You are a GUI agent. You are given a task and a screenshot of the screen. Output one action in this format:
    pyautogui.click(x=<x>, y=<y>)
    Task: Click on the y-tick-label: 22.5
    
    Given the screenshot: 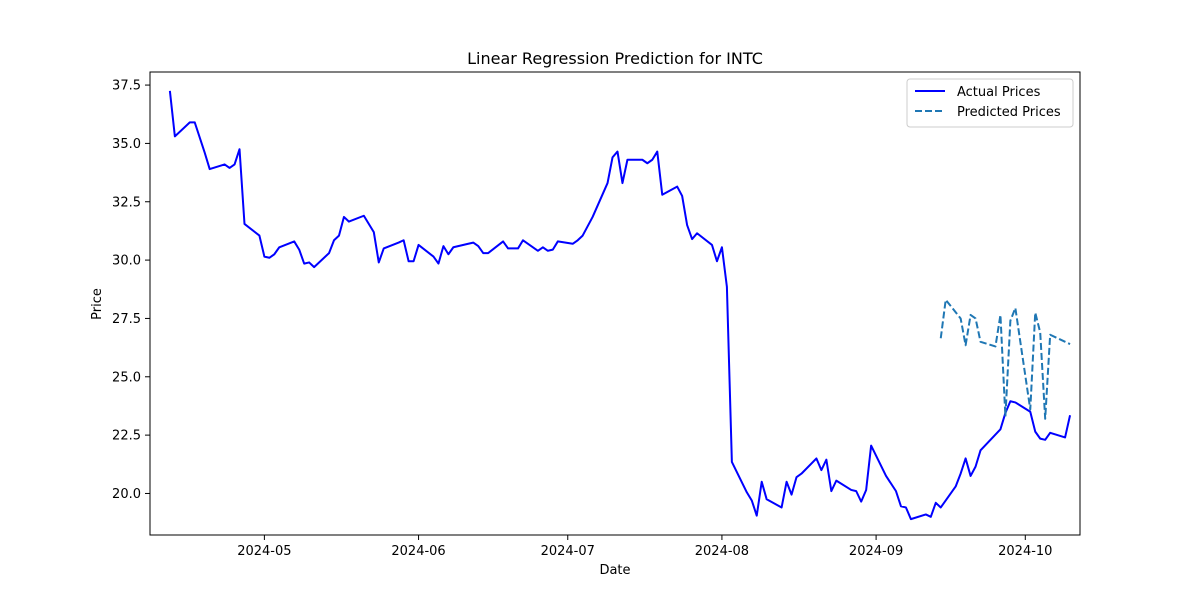 What is the action you would take?
    pyautogui.click(x=126, y=436)
    